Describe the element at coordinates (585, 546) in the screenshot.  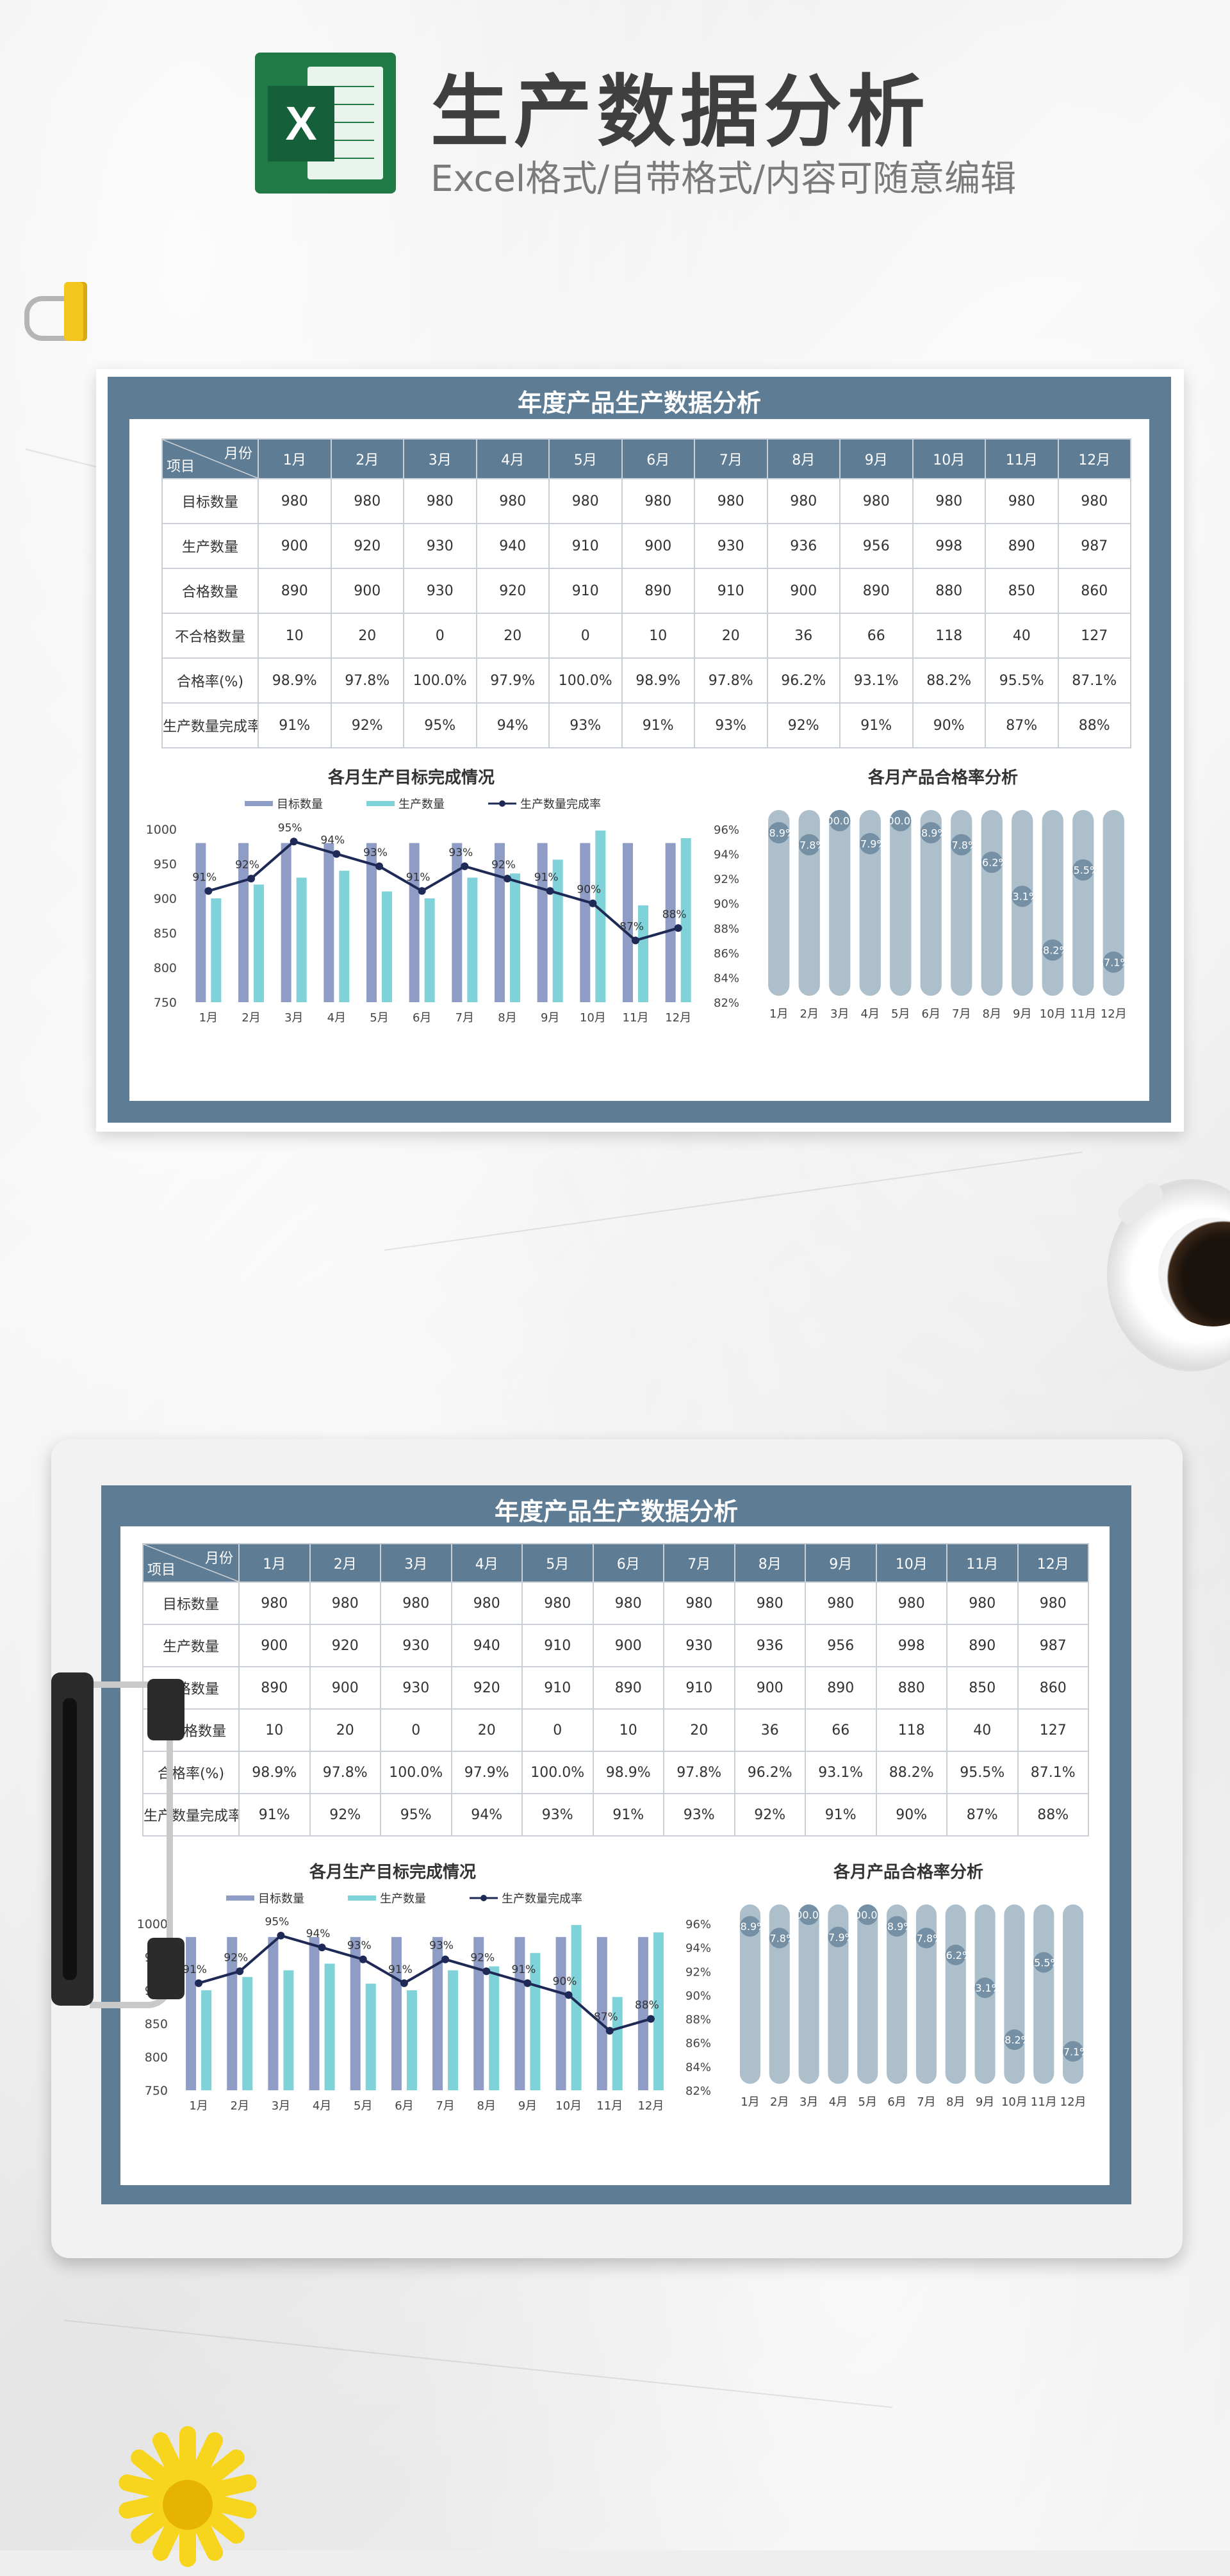
I see `table-cell: 910` at that location.